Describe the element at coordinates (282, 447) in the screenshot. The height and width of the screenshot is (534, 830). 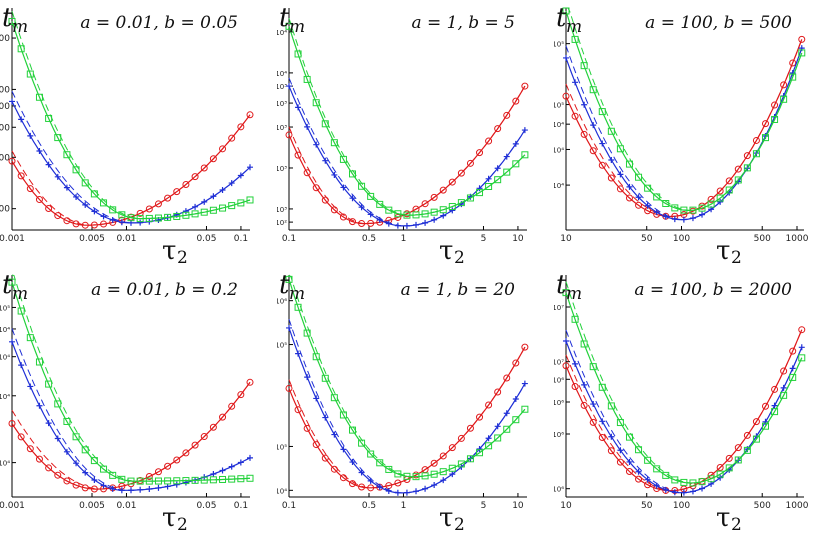
I see `y-tick-label: 1 × 10⁵` at that location.